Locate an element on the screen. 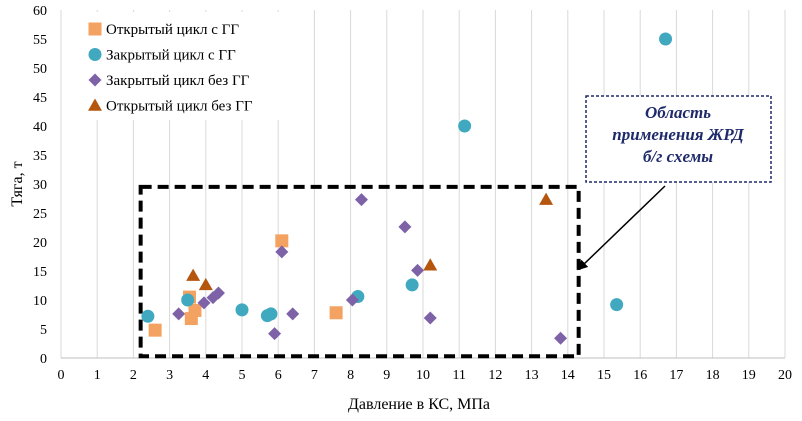 This screenshot has width=802, height=421. x-tick-label: 3 is located at coordinates (169, 375).